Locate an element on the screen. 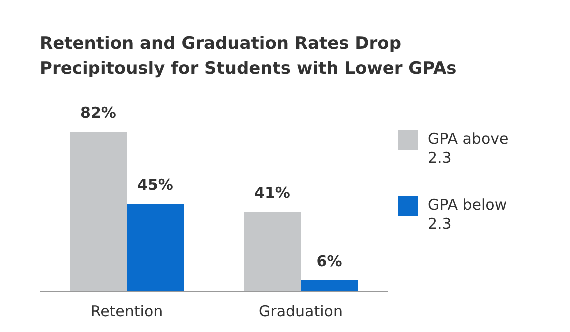 This screenshot has height=332, width=570. data-label: 45% is located at coordinates (156, 185).